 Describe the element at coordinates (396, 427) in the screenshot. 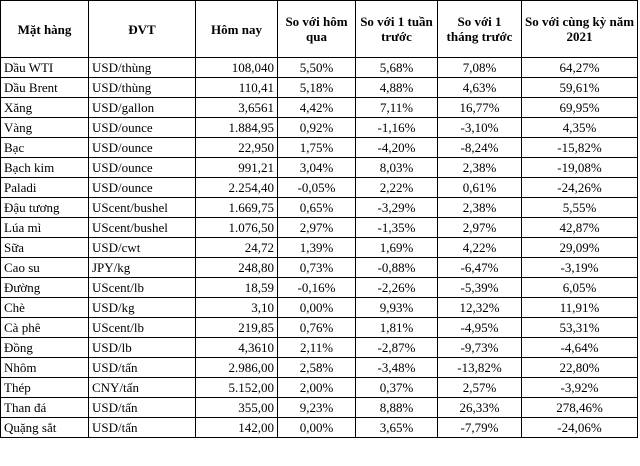

I see `cell-vs-week: 3,65%` at that location.